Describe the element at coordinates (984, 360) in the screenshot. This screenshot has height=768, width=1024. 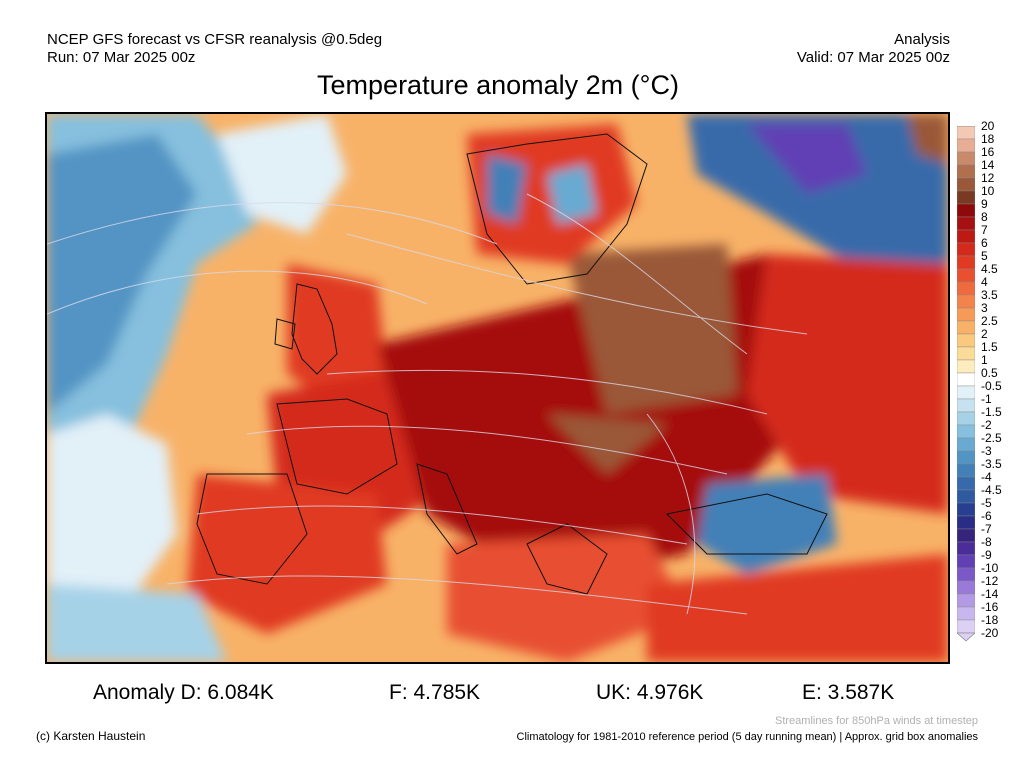
I see `colorbar-tick-label: 1` at that location.